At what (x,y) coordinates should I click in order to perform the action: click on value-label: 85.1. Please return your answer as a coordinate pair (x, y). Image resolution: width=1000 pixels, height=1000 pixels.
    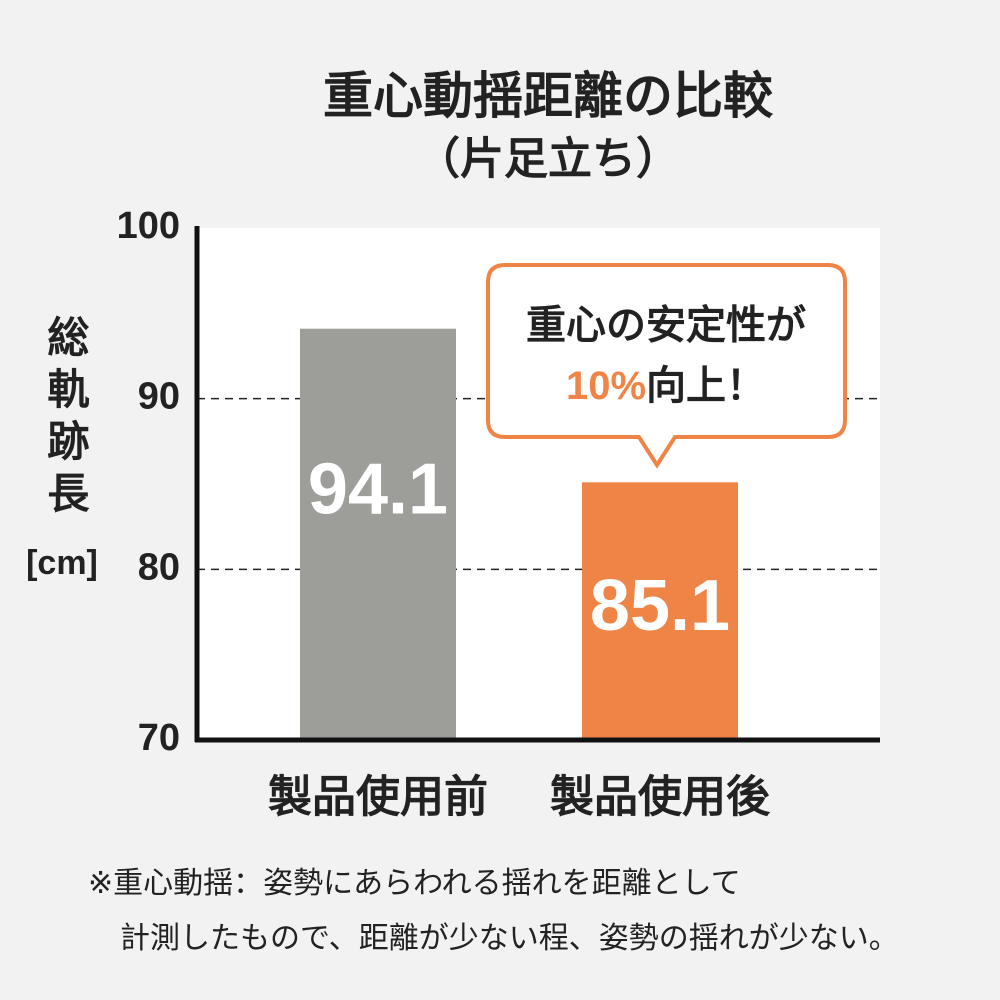
    Looking at the image, I should click on (660, 606).